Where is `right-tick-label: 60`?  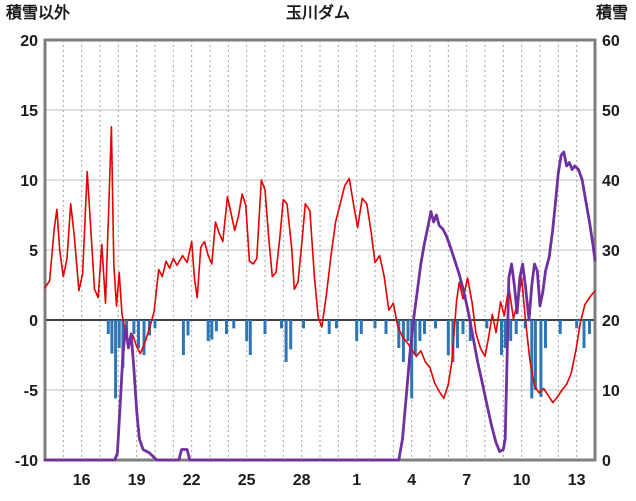
right-tick-label: 60 is located at coordinates (611, 41).